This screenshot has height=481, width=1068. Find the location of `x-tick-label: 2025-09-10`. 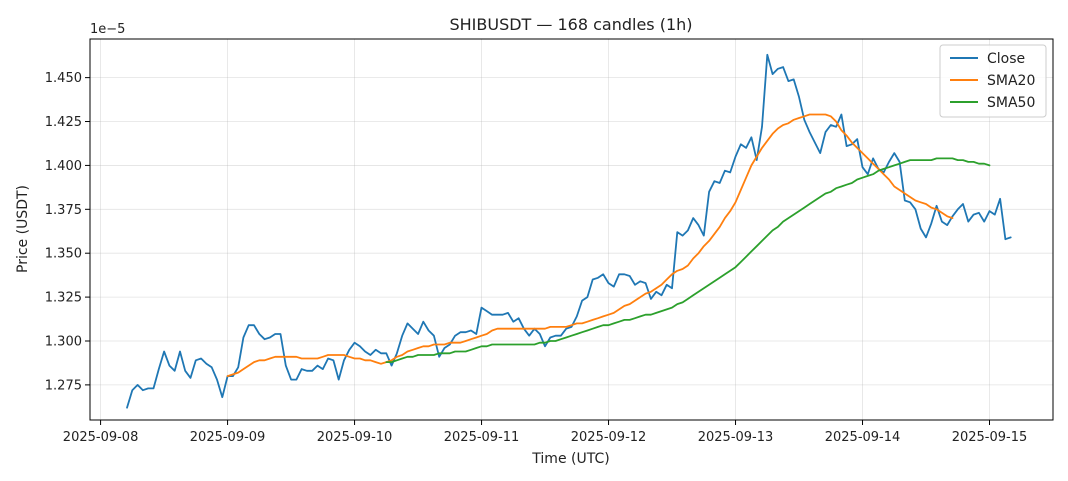

x-tick-label: 2025-09-10 is located at coordinates (355, 437).